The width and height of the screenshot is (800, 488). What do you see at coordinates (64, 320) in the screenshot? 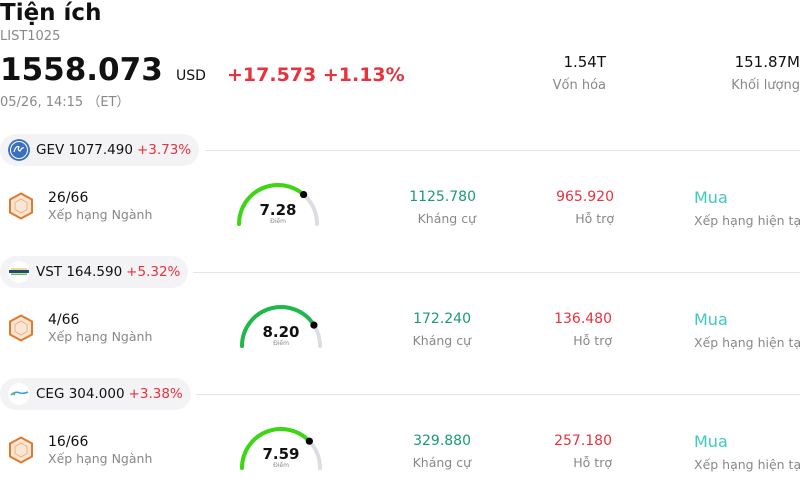
I see `industry-rank-value: 4/66` at bounding box center [64, 320].